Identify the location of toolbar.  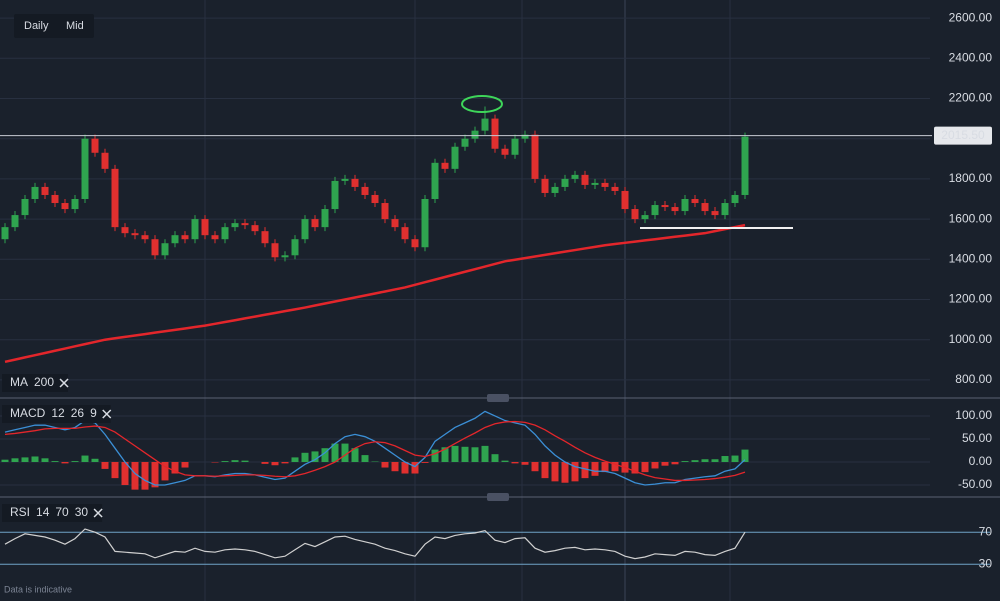
(54, 26).